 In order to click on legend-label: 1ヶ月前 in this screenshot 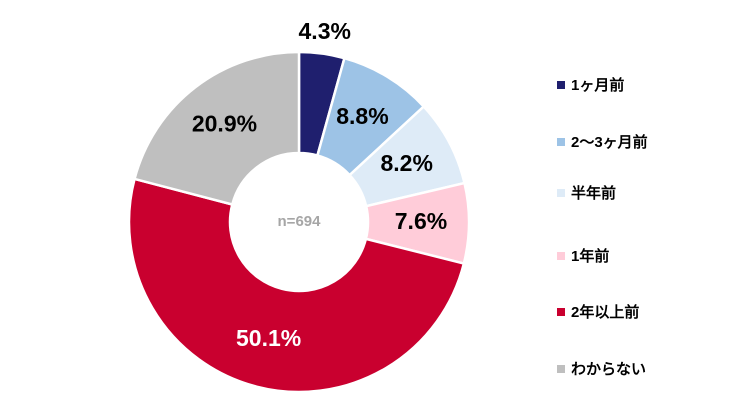, I will do `click(597, 85)`.